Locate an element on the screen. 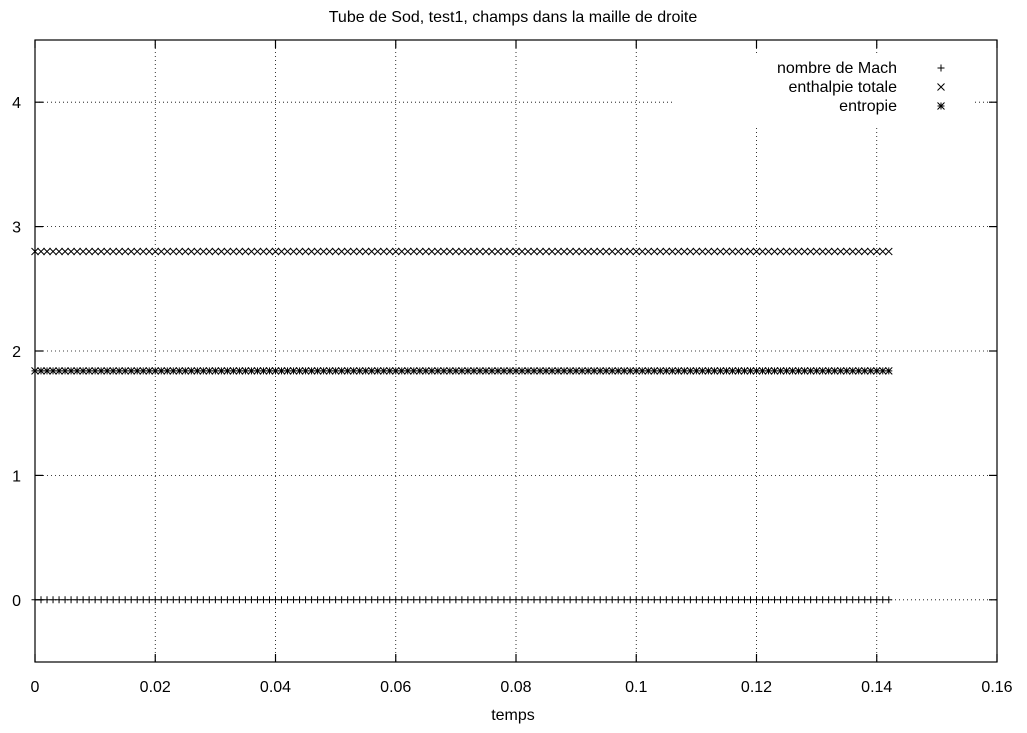 The image size is (1027, 733). x-tick-label: 0.08 is located at coordinates (515, 687).